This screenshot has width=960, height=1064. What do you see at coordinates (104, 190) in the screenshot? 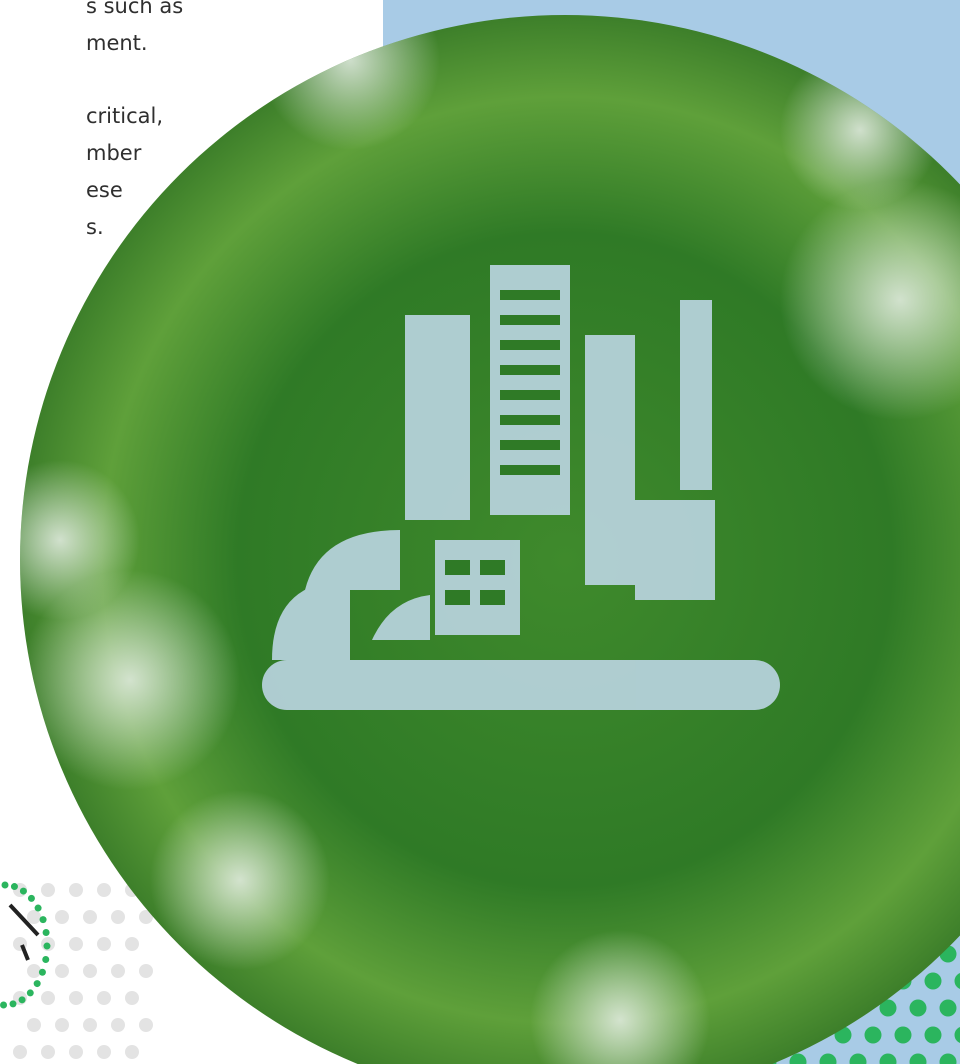
I see `text-line: ese` at bounding box center [104, 190].